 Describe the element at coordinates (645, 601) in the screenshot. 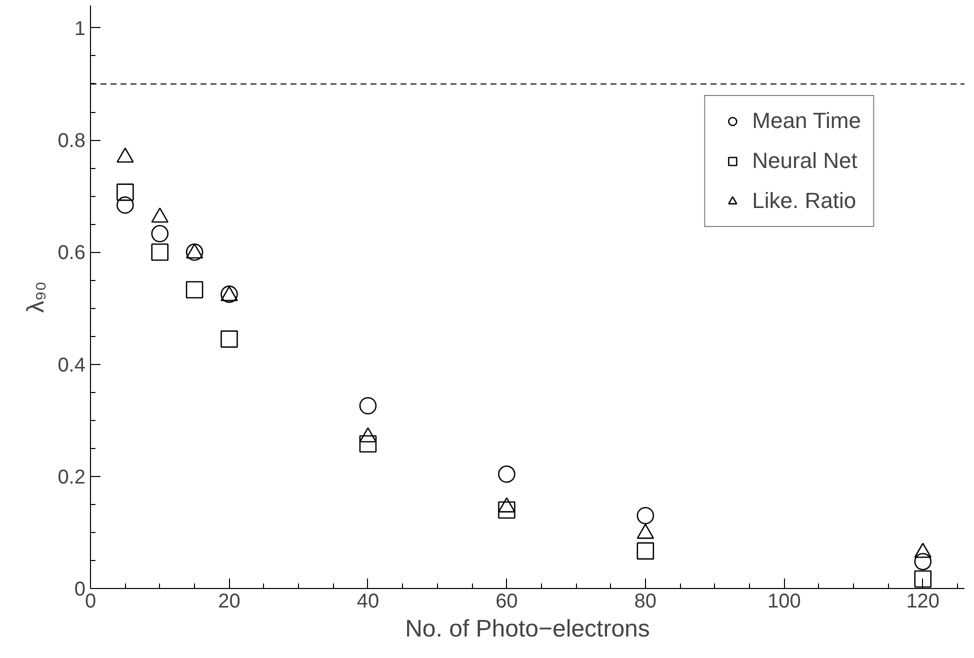

I see `x-tick-label: 80` at that location.